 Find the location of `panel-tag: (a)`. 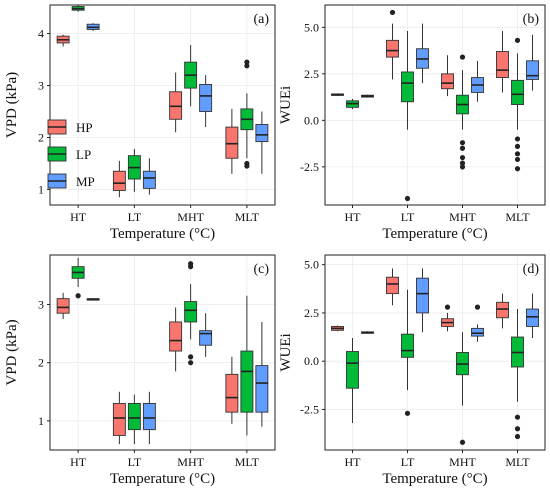

panel-tag: (a) is located at coordinates (261, 19).